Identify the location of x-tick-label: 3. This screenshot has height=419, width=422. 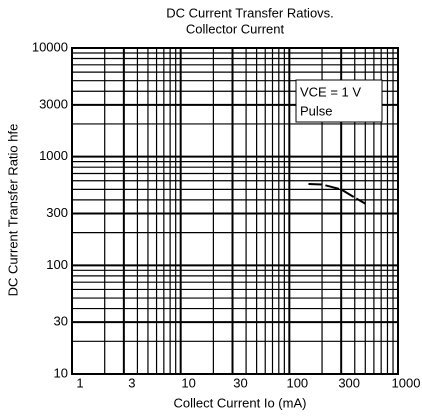
(131, 382).